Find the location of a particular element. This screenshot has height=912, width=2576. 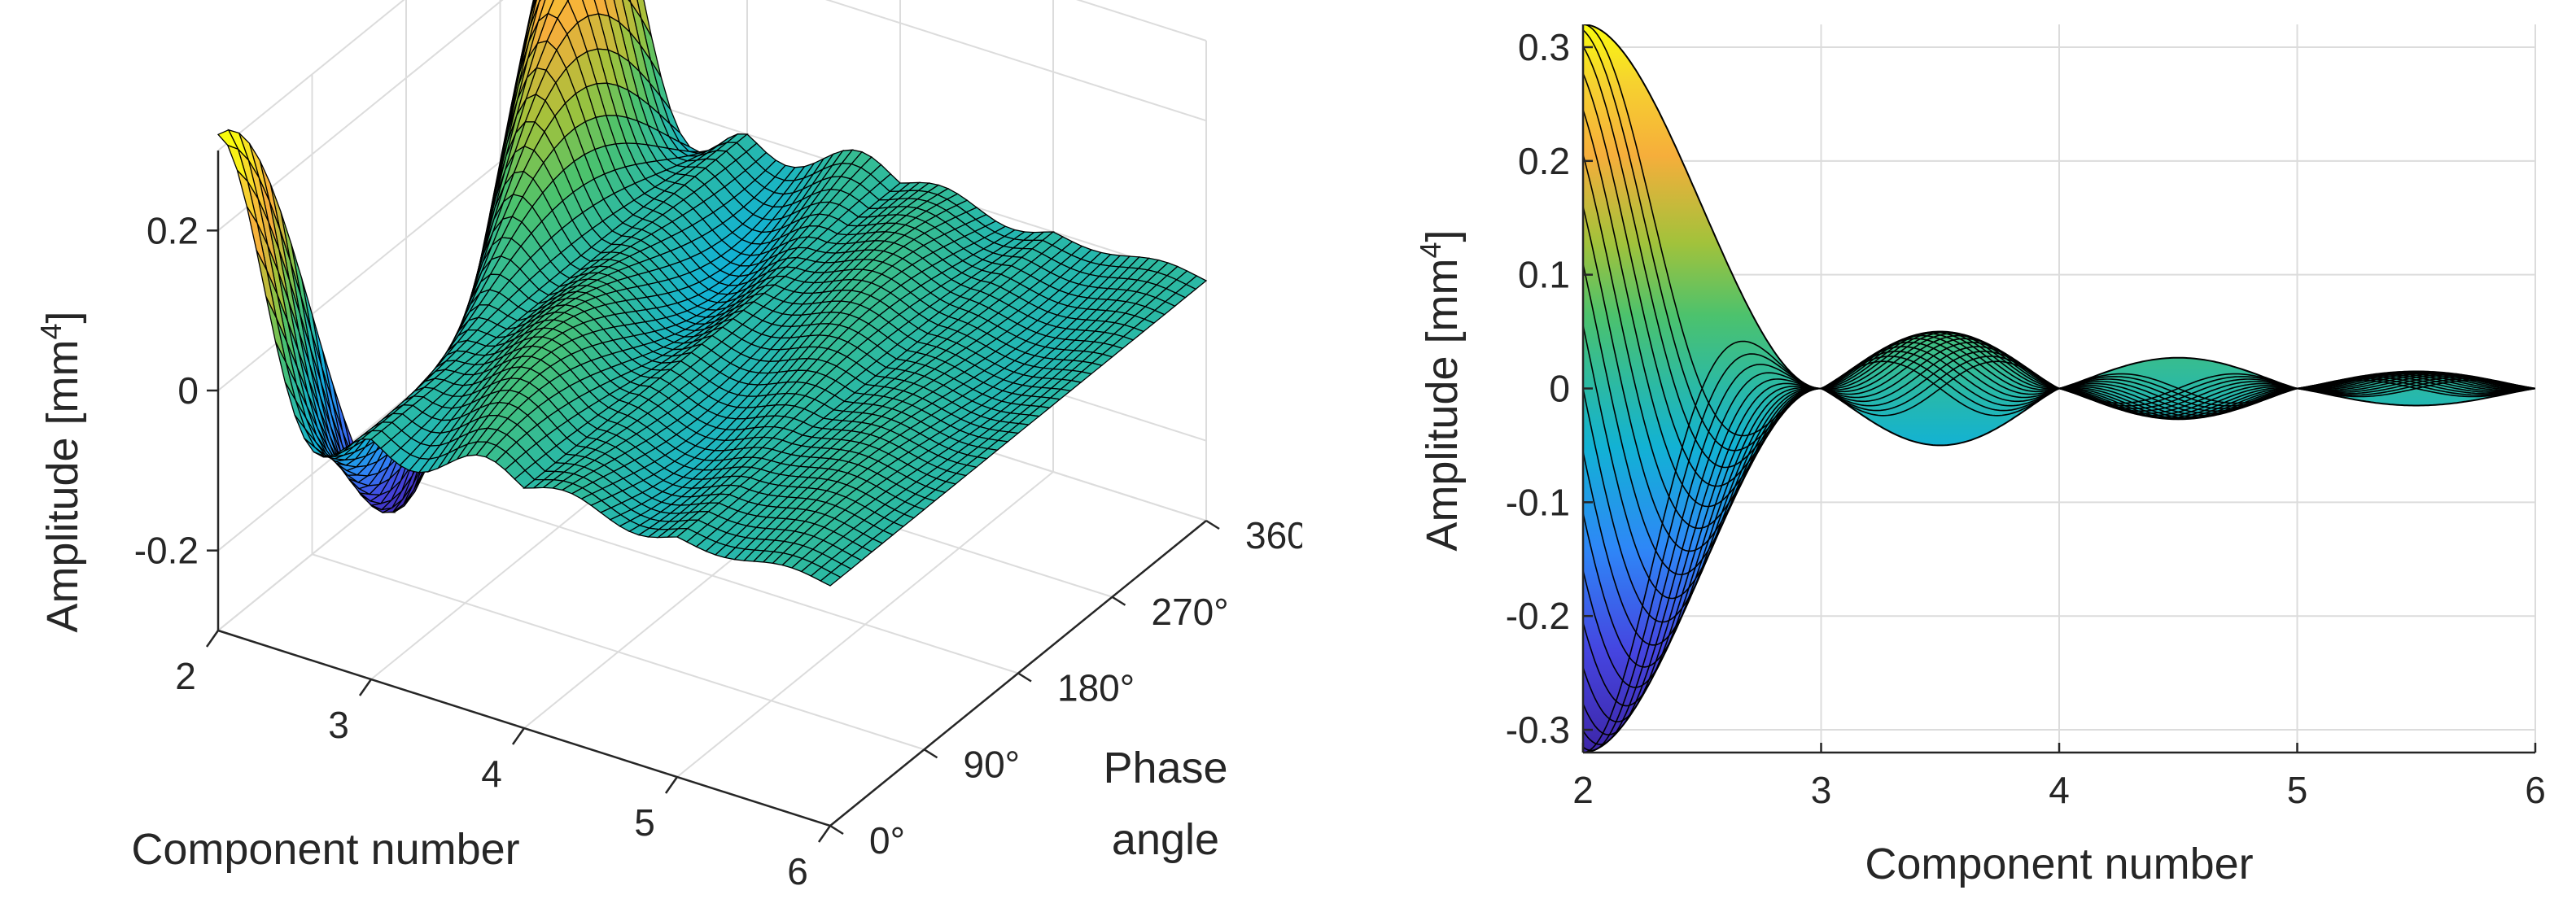

y-tick-label: -0.2 is located at coordinates (1538, 616).